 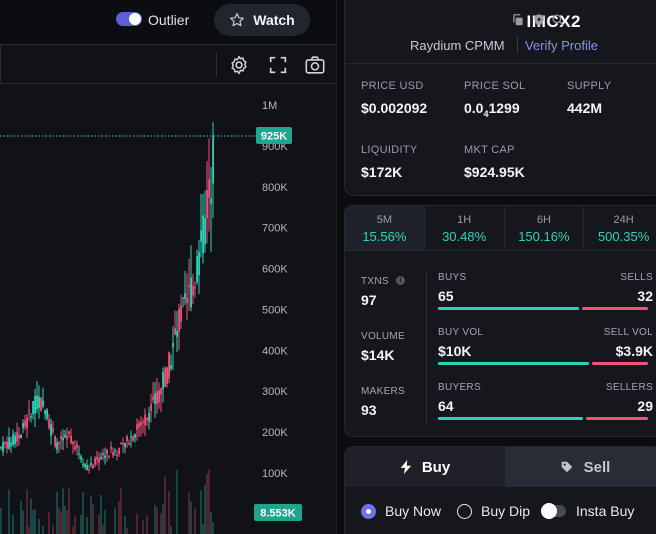 What do you see at coordinates (558, 20) in the screenshot?
I see `search-icon` at bounding box center [558, 20].